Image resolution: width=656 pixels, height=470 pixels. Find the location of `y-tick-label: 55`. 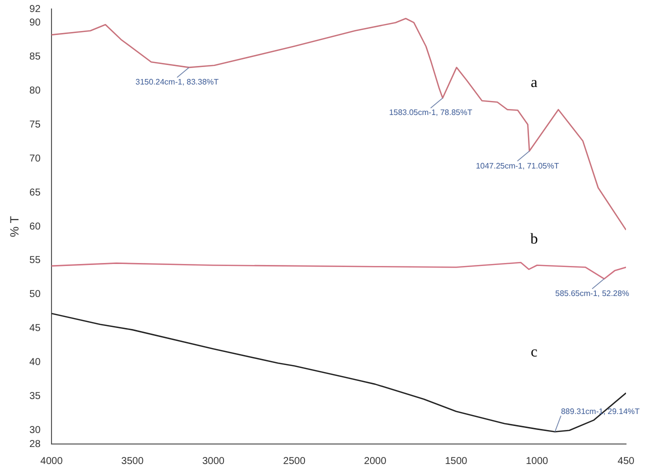

y-tick-label: 55 is located at coordinates (35, 260).